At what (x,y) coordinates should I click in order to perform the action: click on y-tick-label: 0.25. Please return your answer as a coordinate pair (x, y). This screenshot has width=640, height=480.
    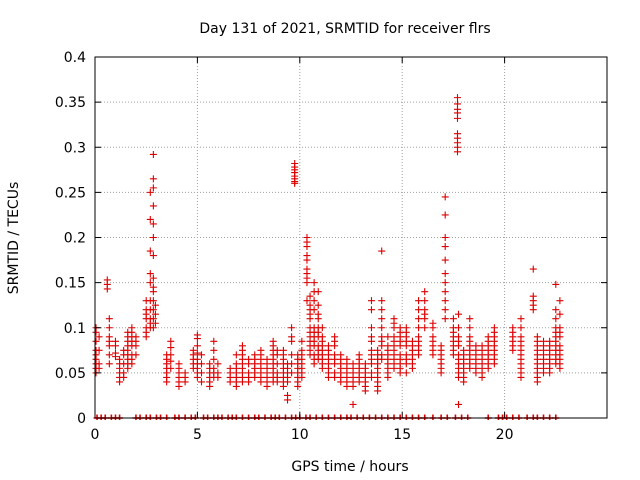
    Looking at the image, I should click on (70, 193).